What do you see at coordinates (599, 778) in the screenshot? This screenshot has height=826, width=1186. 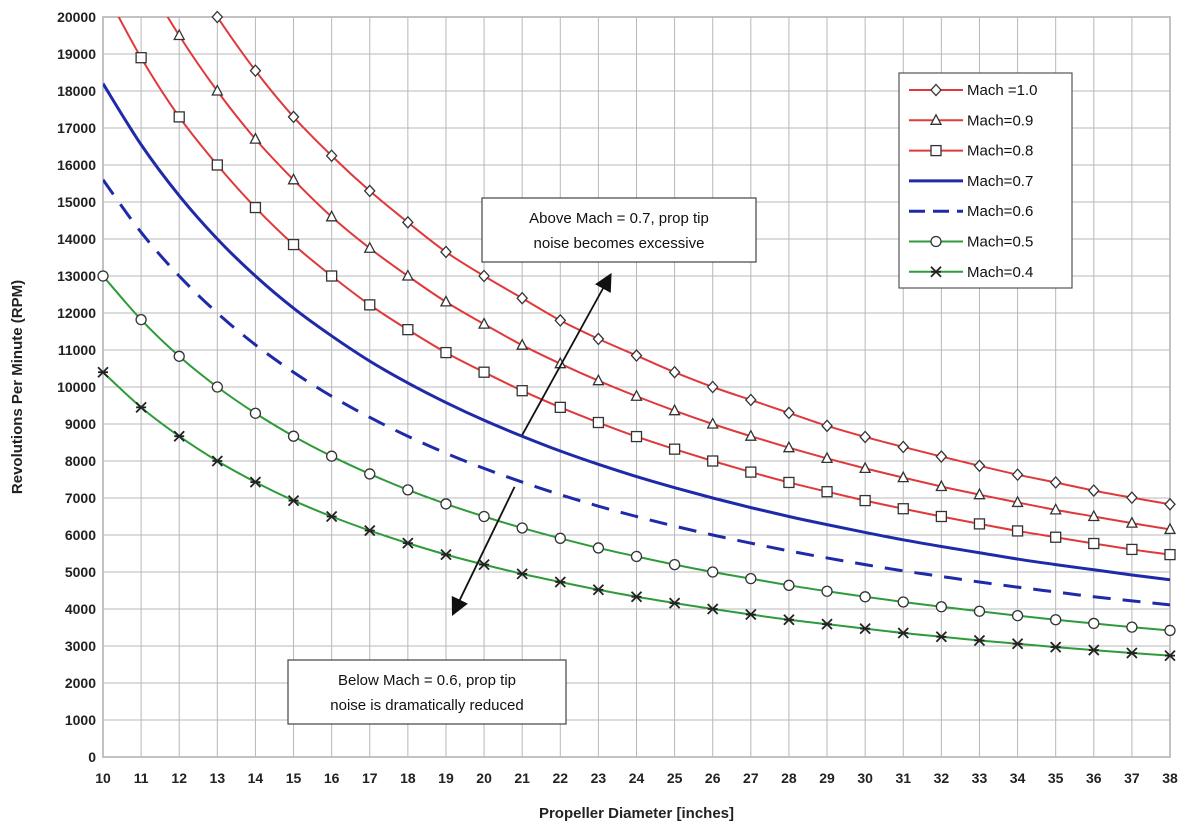 I see `x-tick-label-13: 23` at bounding box center [599, 778].